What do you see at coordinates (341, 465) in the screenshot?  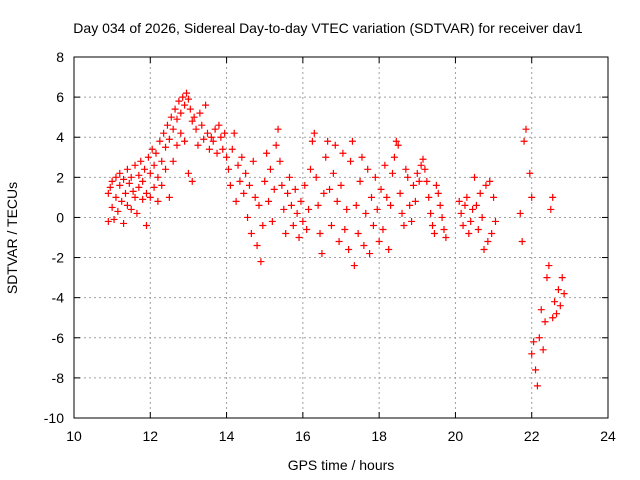 I see `x-axis-label: GPS time / hours` at bounding box center [341, 465].